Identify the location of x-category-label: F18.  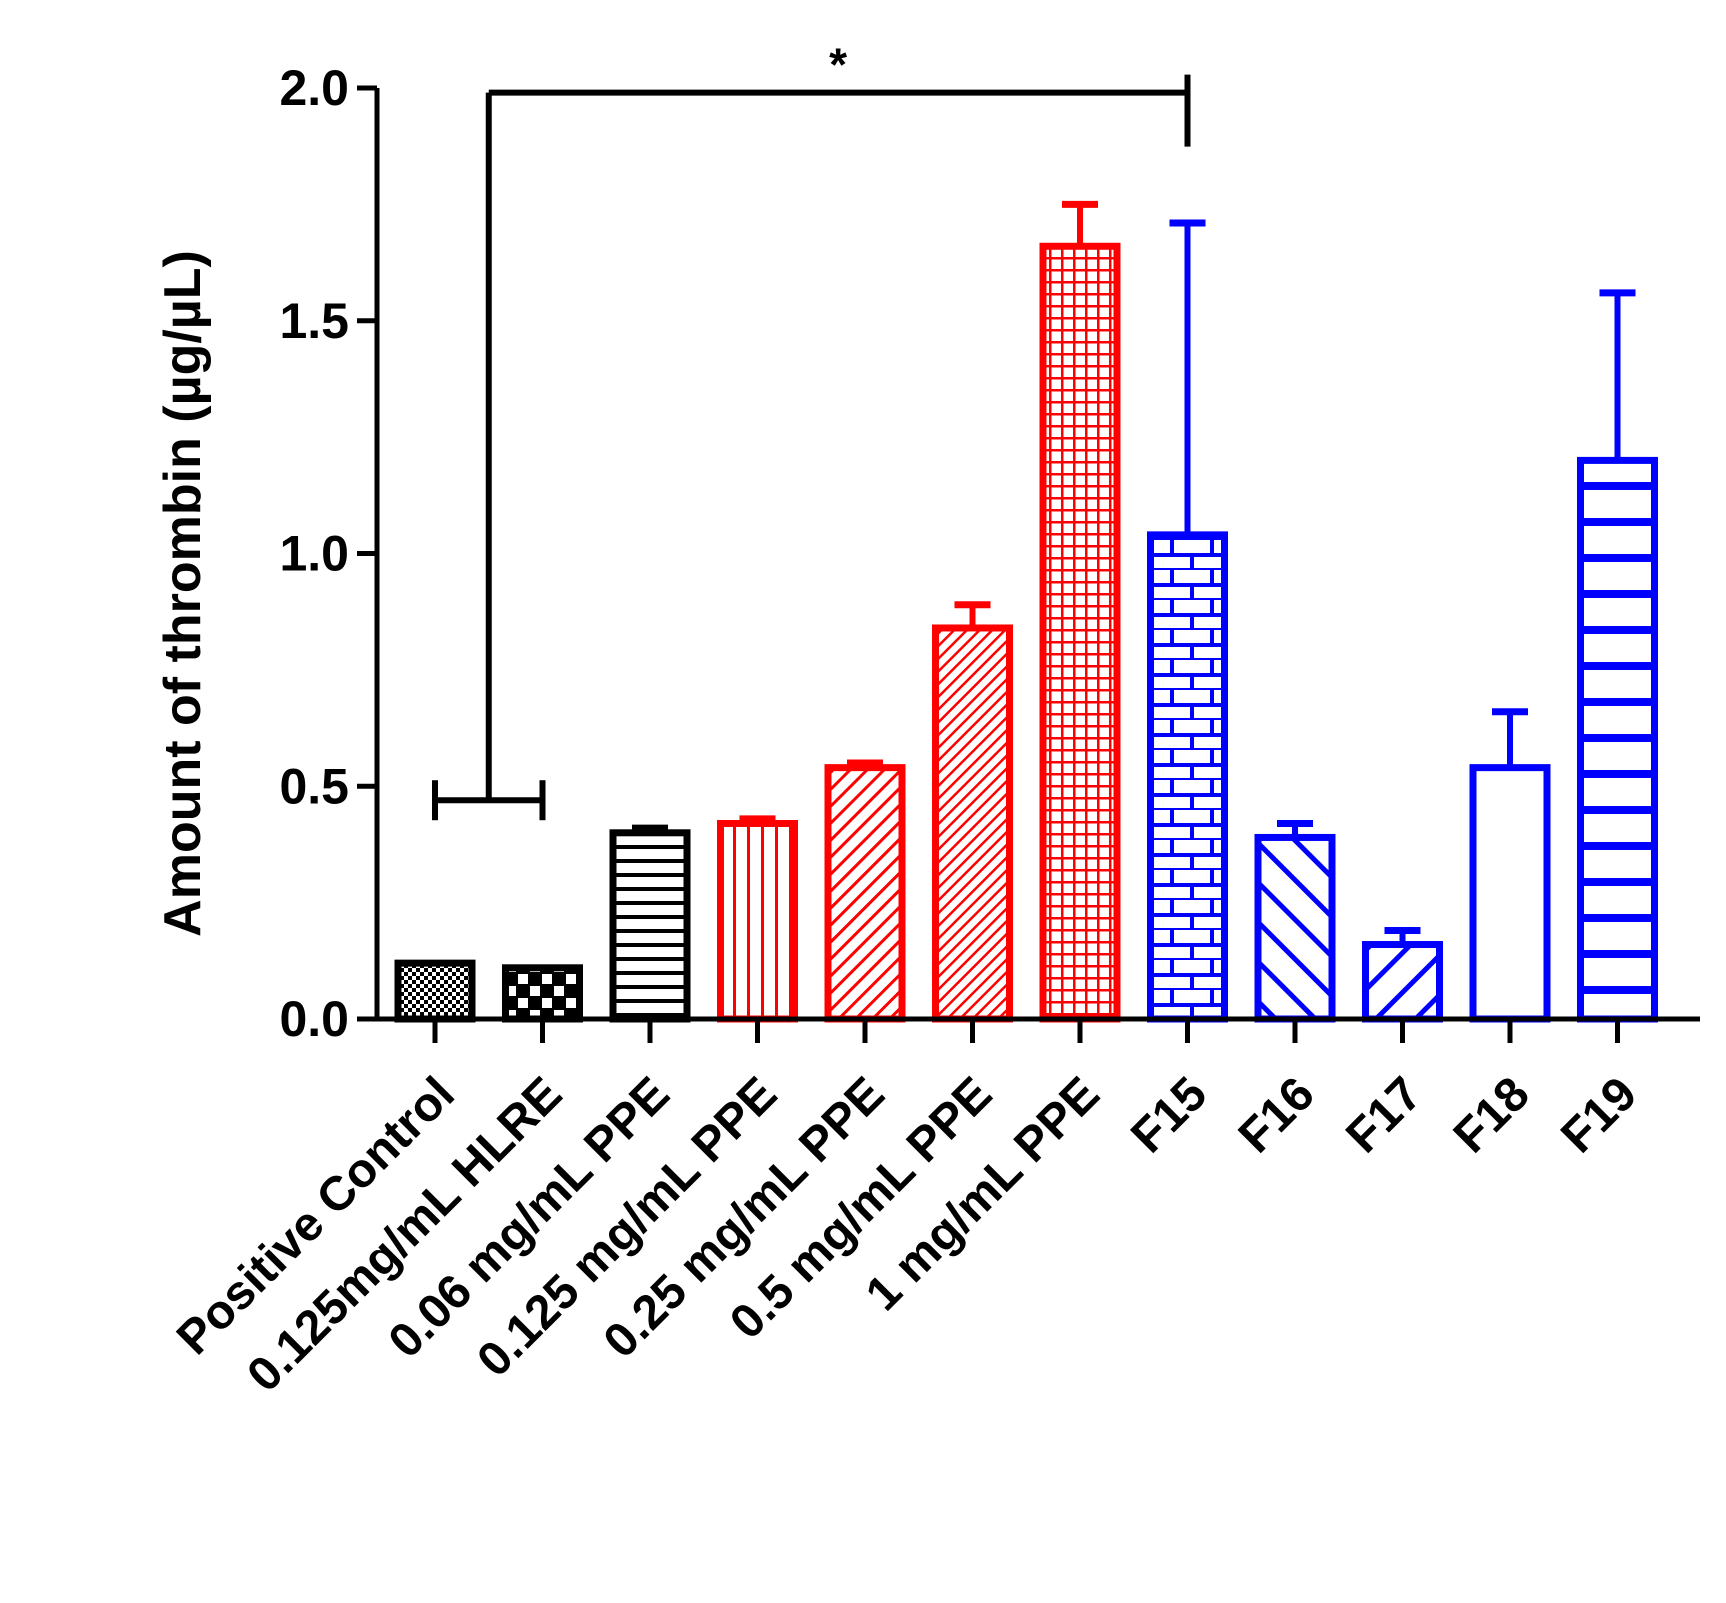
(1492, 1115).